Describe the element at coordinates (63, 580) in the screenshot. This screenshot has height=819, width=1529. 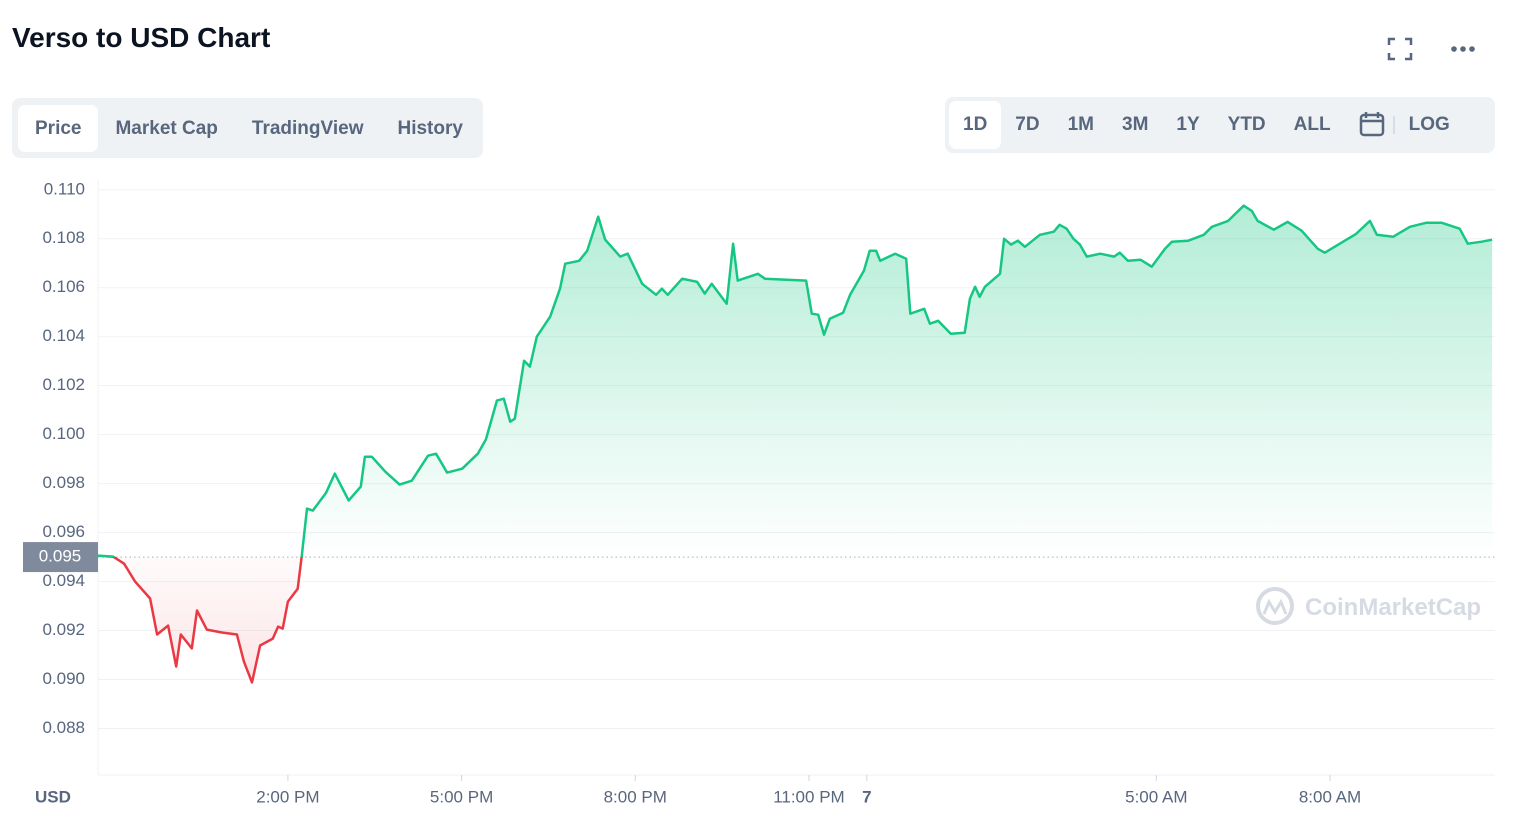
I see `y-tick-label: 0.094` at that location.